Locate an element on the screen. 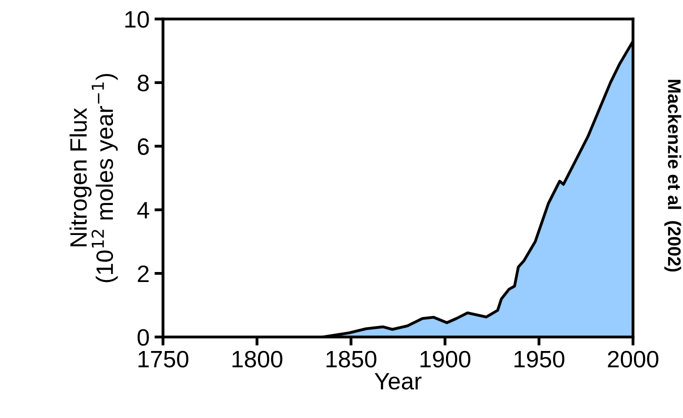 The image size is (683, 418). x-axis-title: Year is located at coordinates (398, 381).